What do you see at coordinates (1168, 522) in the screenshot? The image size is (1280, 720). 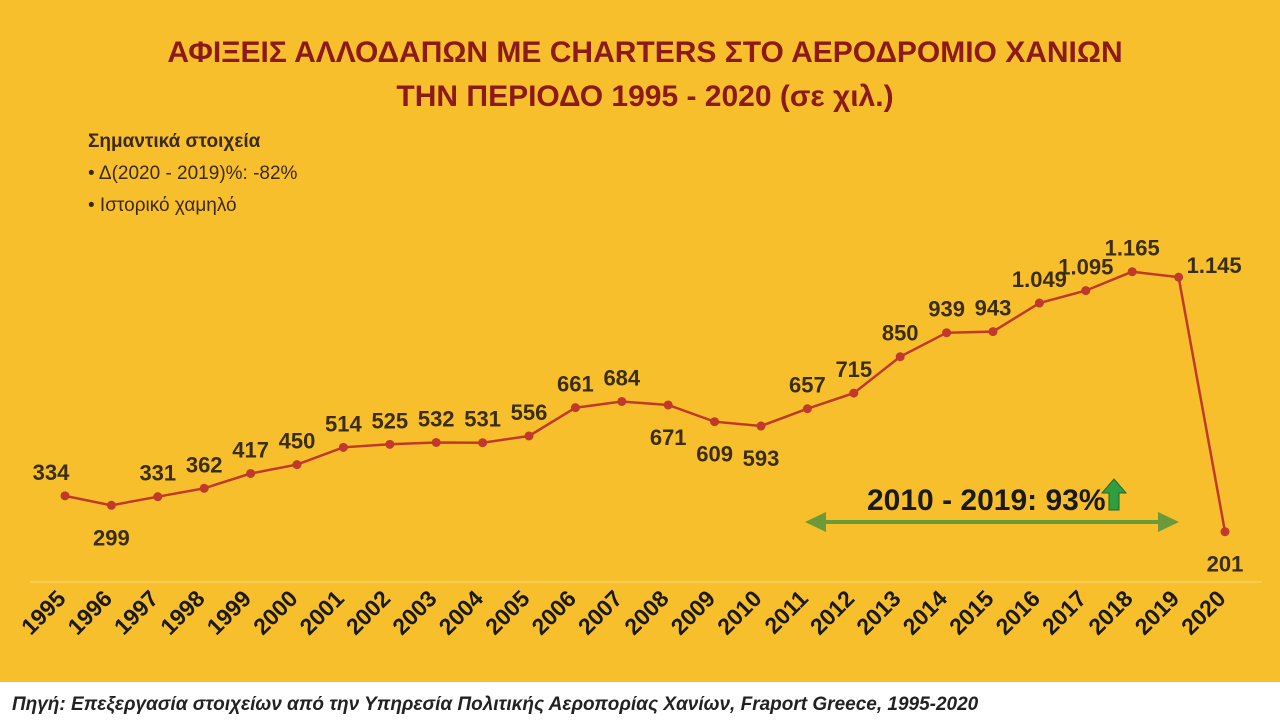 I see `growth-arrowhead-right` at bounding box center [1168, 522].